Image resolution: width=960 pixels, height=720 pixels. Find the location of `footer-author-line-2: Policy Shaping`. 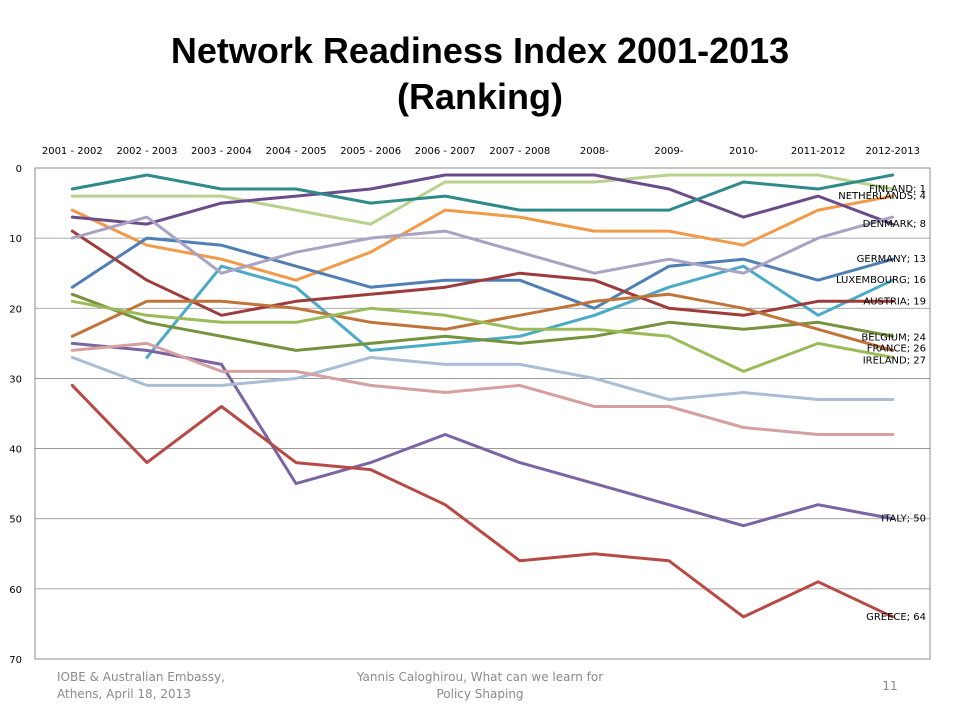

footer-author-line-2: Policy Shaping is located at coordinates (480, 694).